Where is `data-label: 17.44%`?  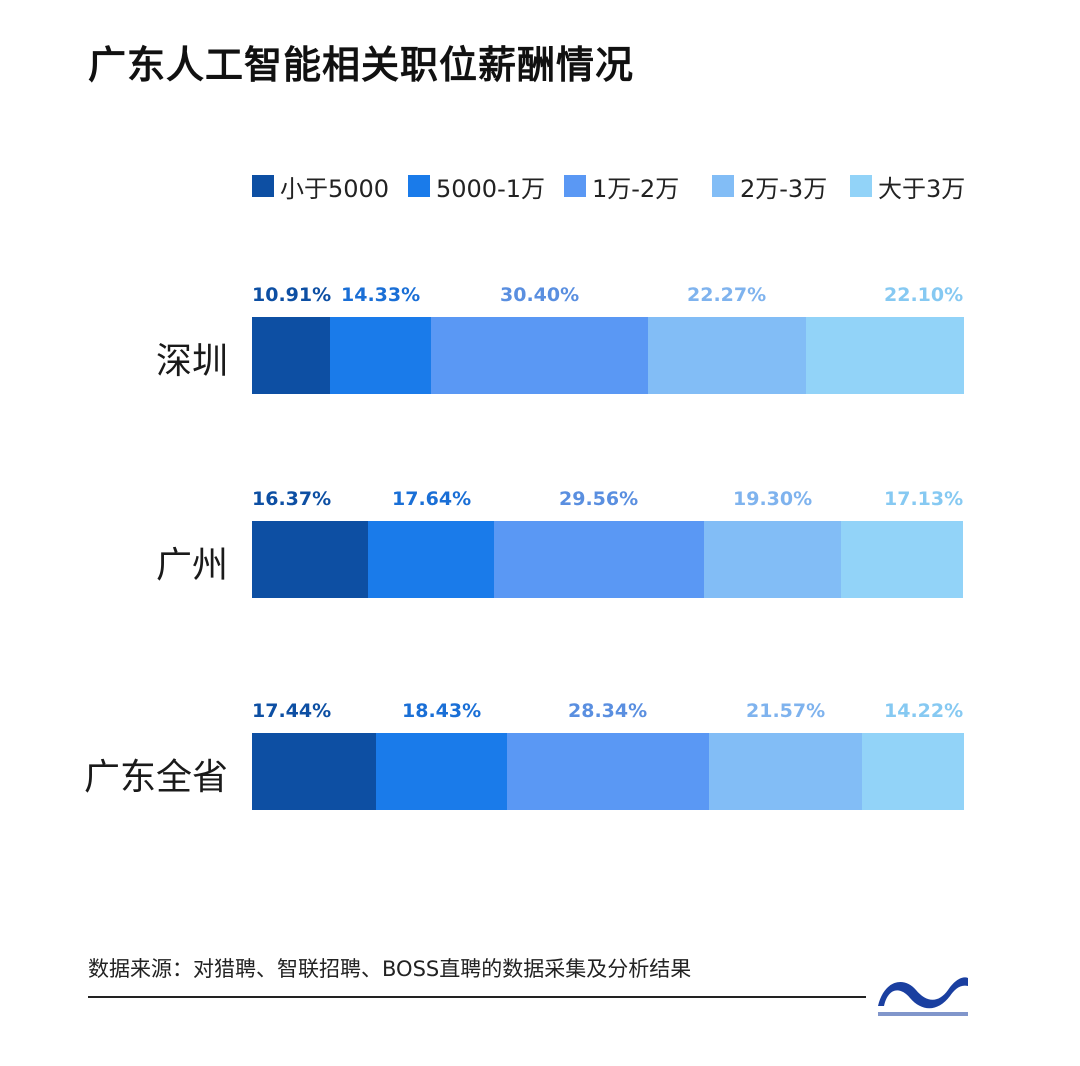
data-label: 17.44% is located at coordinates (292, 711).